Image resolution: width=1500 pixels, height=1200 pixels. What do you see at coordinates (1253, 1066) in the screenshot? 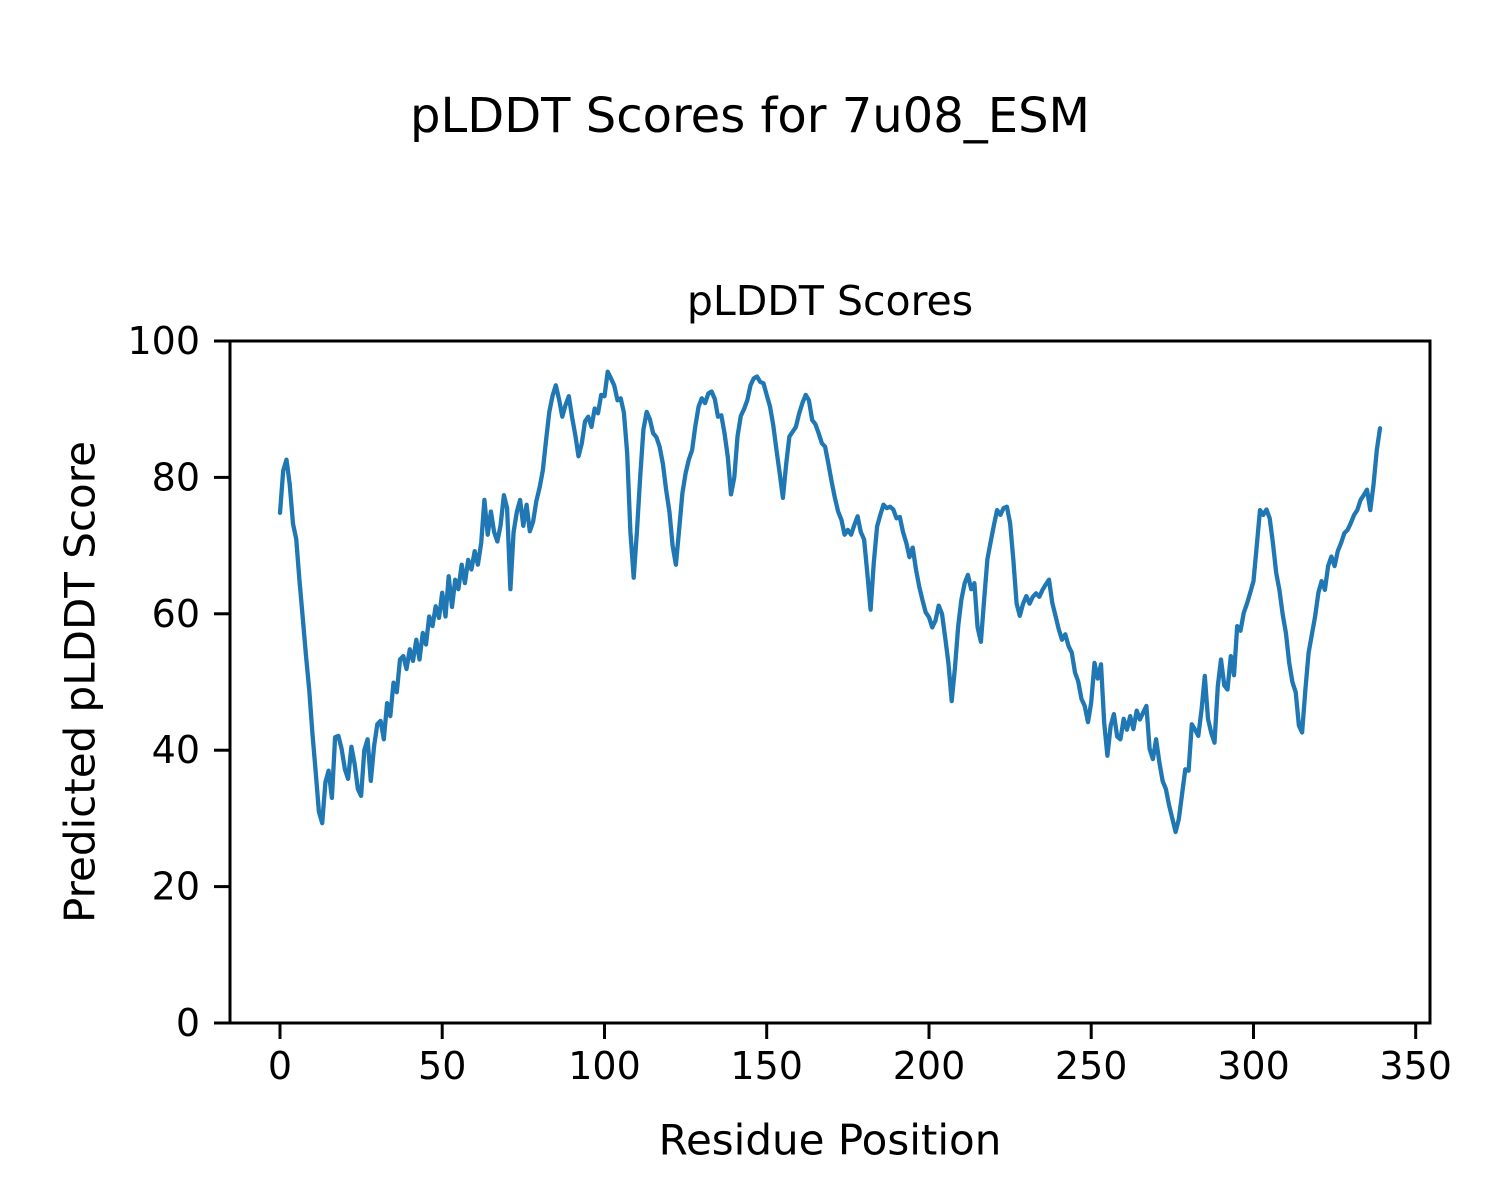
I see `x-tick-label: 300` at bounding box center [1253, 1066].